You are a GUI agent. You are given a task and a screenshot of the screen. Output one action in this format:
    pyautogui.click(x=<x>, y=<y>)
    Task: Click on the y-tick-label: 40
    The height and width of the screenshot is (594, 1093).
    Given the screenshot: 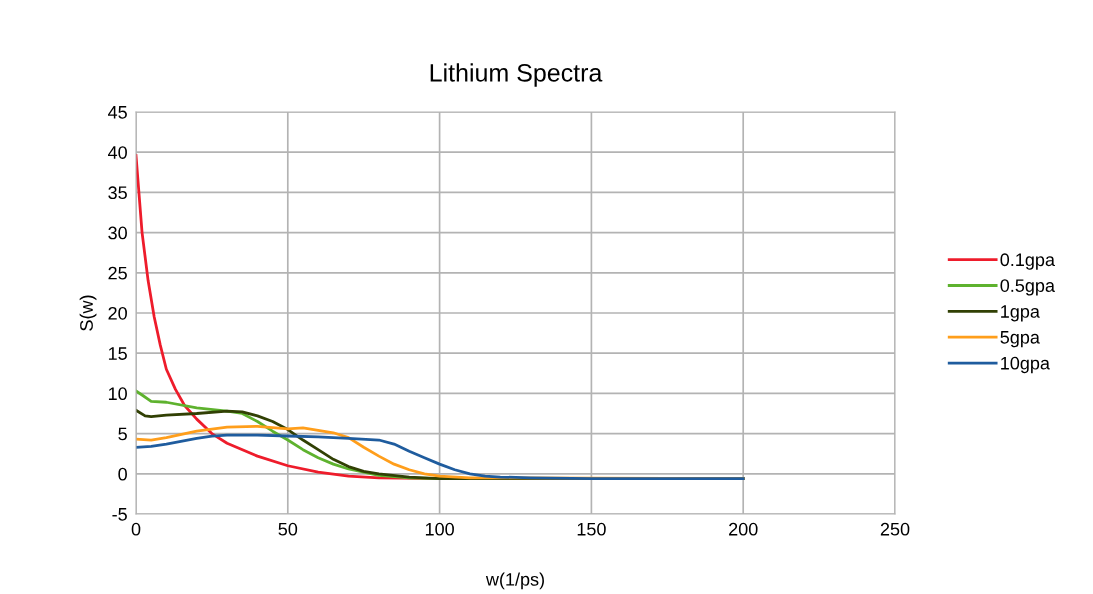 What is the action you would take?
    pyautogui.click(x=117, y=152)
    